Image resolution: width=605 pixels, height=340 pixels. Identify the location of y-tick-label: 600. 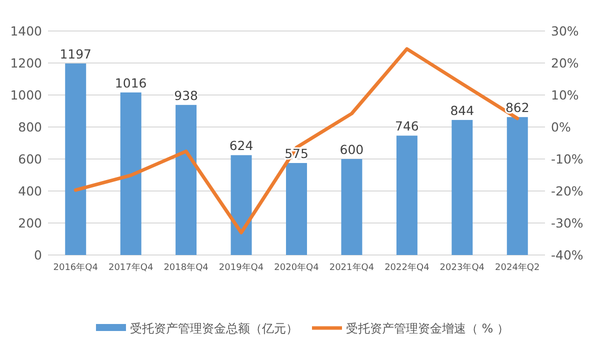
(30, 159).